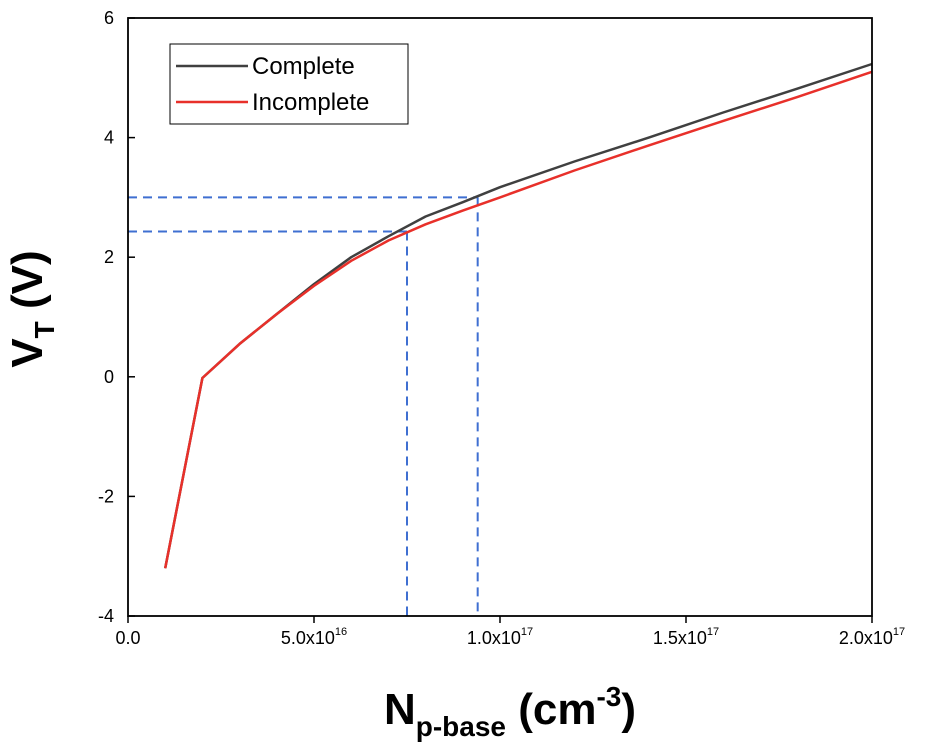  I want to click on x-axis-title-main: N, so click(400, 709).